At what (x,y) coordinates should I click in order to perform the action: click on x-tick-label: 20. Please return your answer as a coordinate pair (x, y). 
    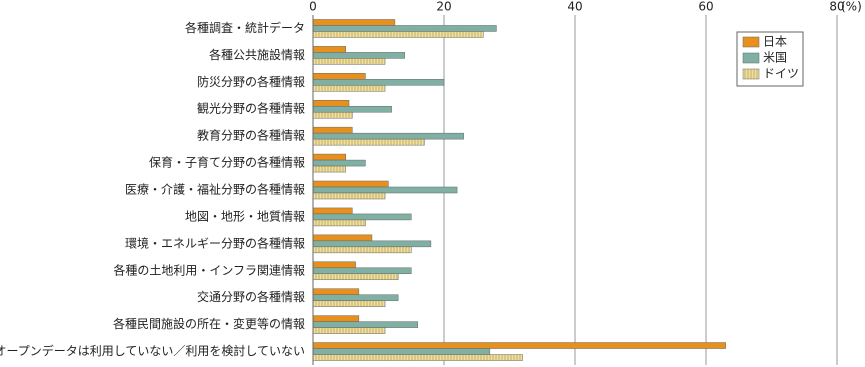
    Looking at the image, I should click on (443, 7).